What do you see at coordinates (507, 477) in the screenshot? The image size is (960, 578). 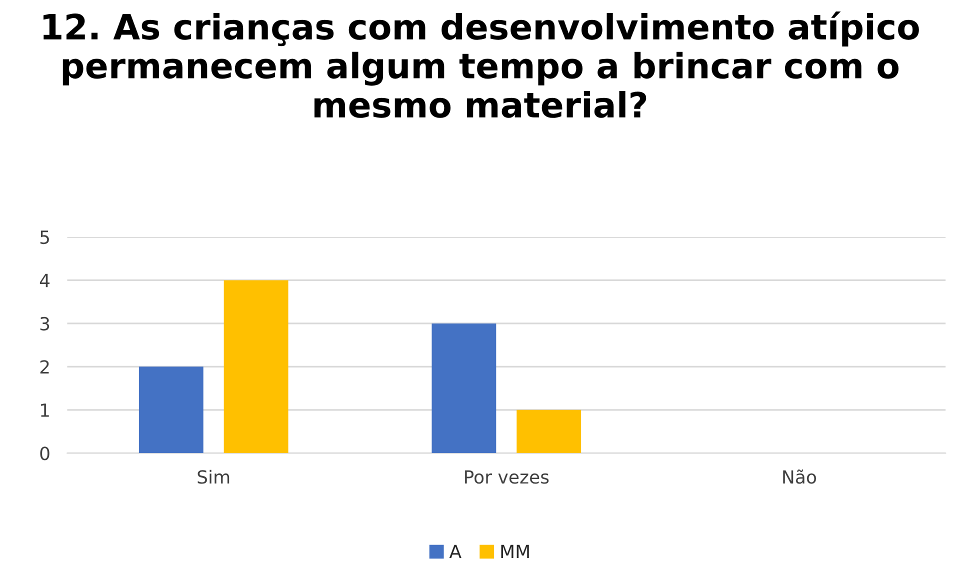 I see `x-tick-label: Por vezes` at bounding box center [507, 477].